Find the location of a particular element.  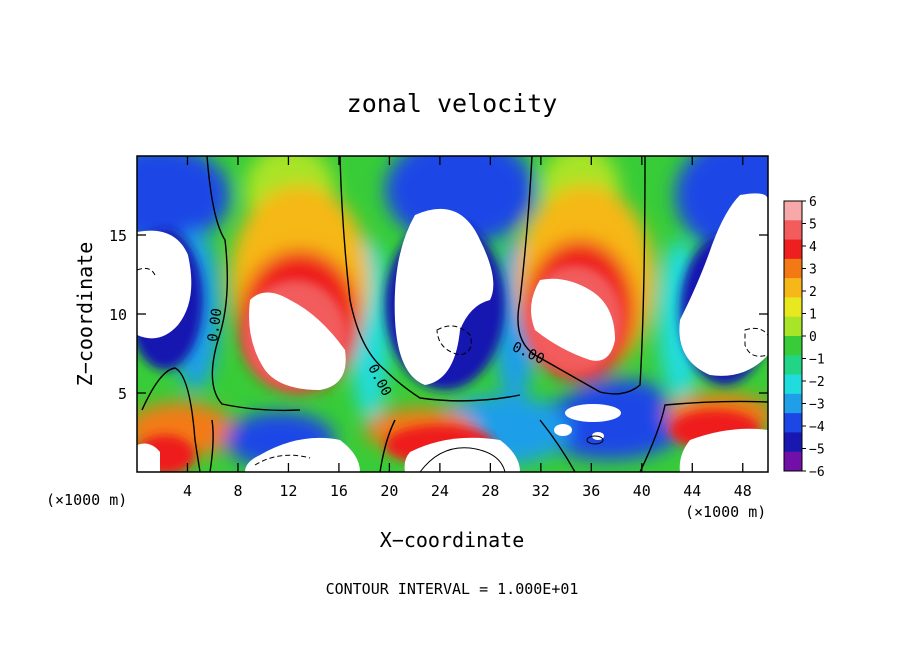

x-tick-label: 20 is located at coordinates (389, 491).